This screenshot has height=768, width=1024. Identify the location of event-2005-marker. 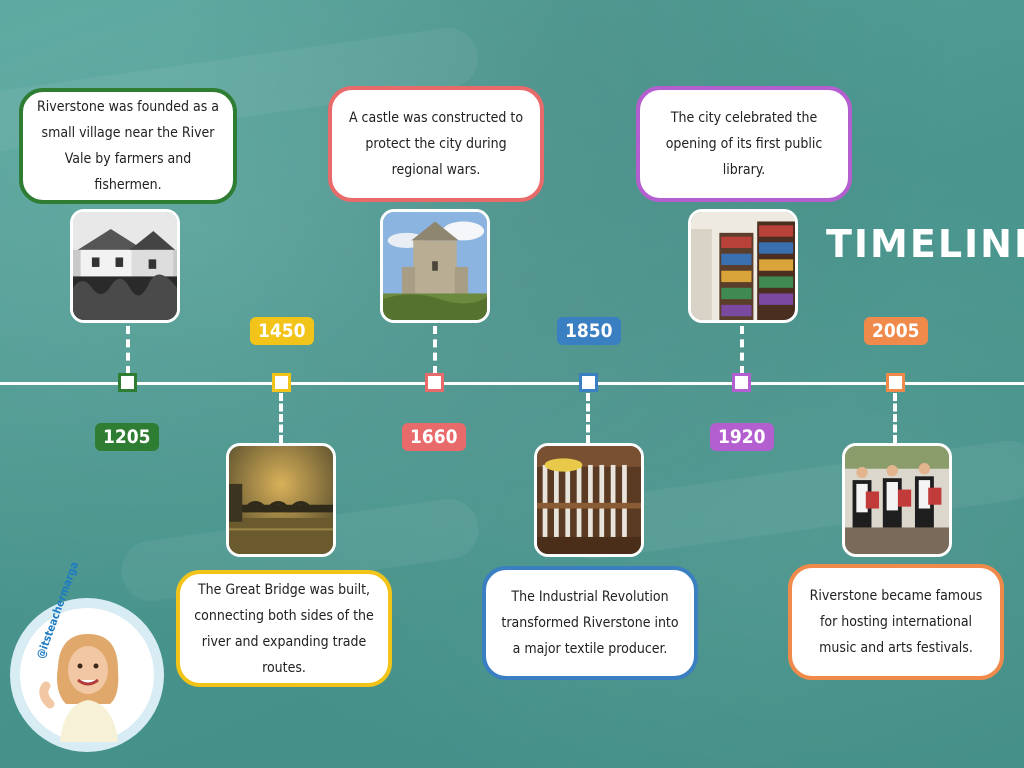
(895, 382).